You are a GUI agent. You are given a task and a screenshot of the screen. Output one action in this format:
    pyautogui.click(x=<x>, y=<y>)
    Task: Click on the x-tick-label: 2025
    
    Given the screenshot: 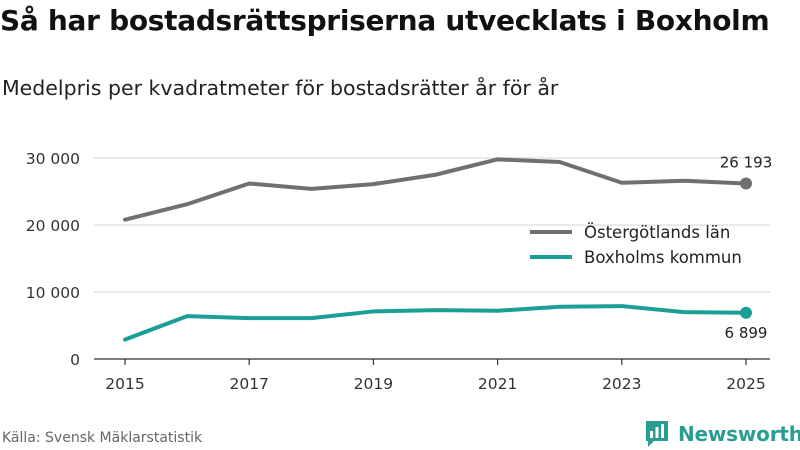 What is the action you would take?
    pyautogui.click(x=745, y=384)
    